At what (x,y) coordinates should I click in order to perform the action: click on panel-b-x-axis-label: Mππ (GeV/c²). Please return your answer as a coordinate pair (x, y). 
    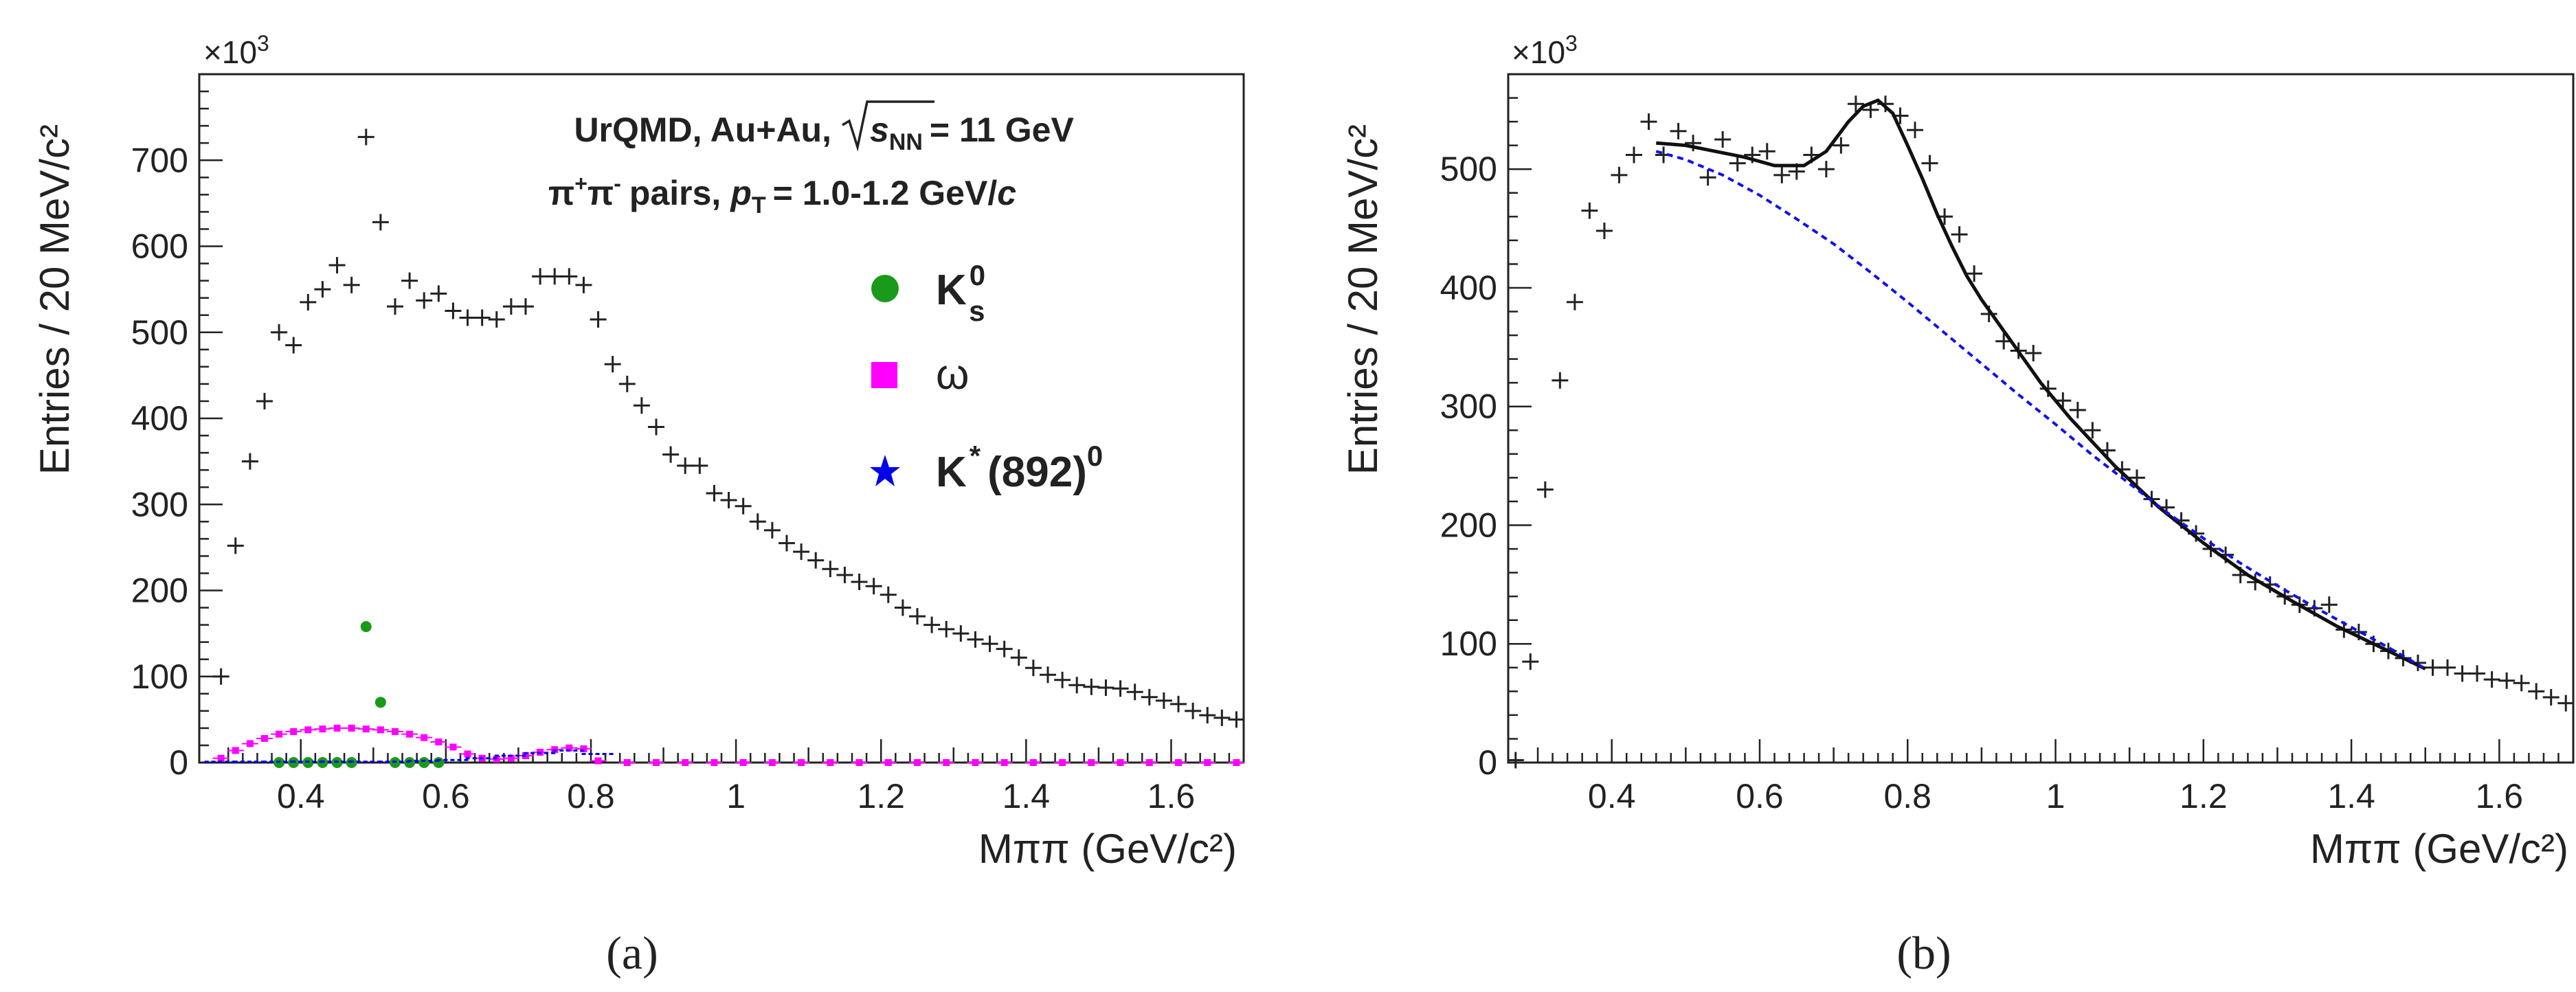
    Looking at the image, I should click on (2439, 849).